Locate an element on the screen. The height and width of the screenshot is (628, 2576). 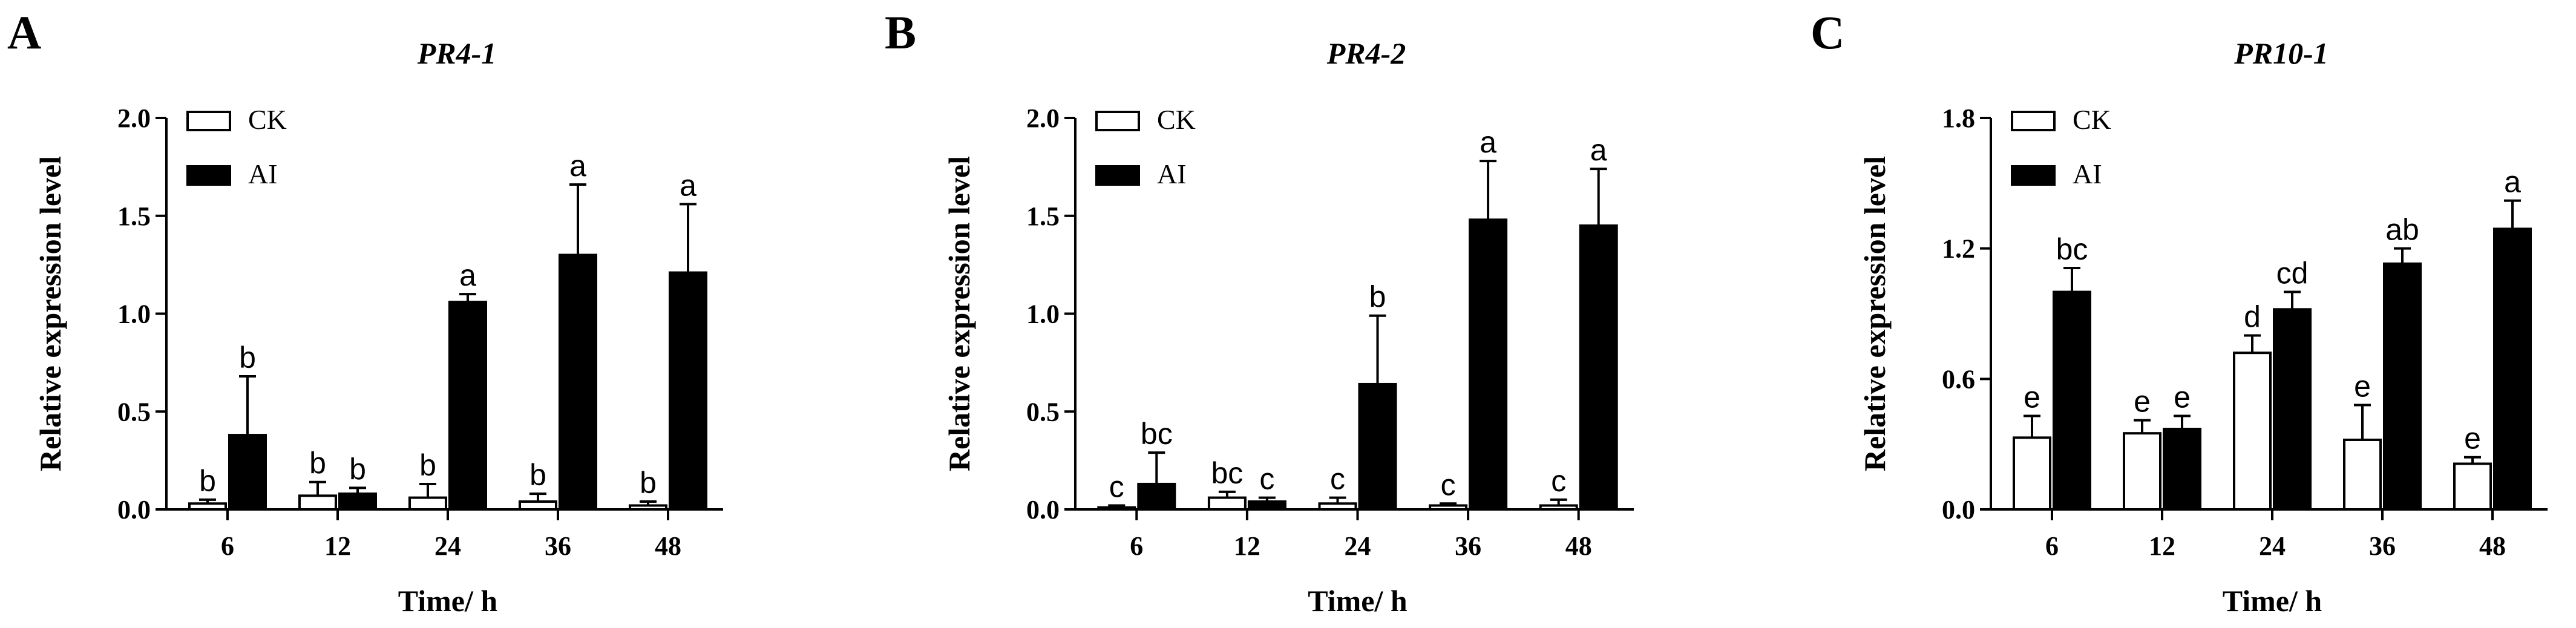
panel-letter: B is located at coordinates (900, 32).